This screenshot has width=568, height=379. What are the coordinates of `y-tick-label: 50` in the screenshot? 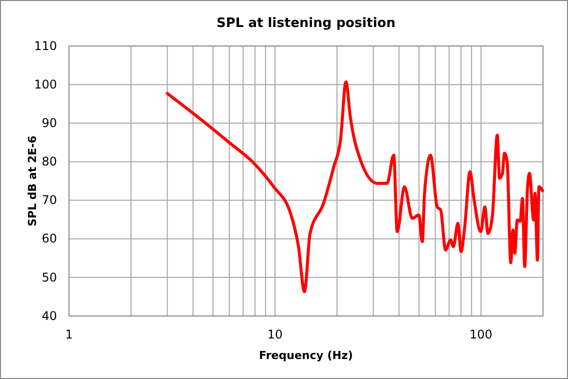 It's located at (49, 277).